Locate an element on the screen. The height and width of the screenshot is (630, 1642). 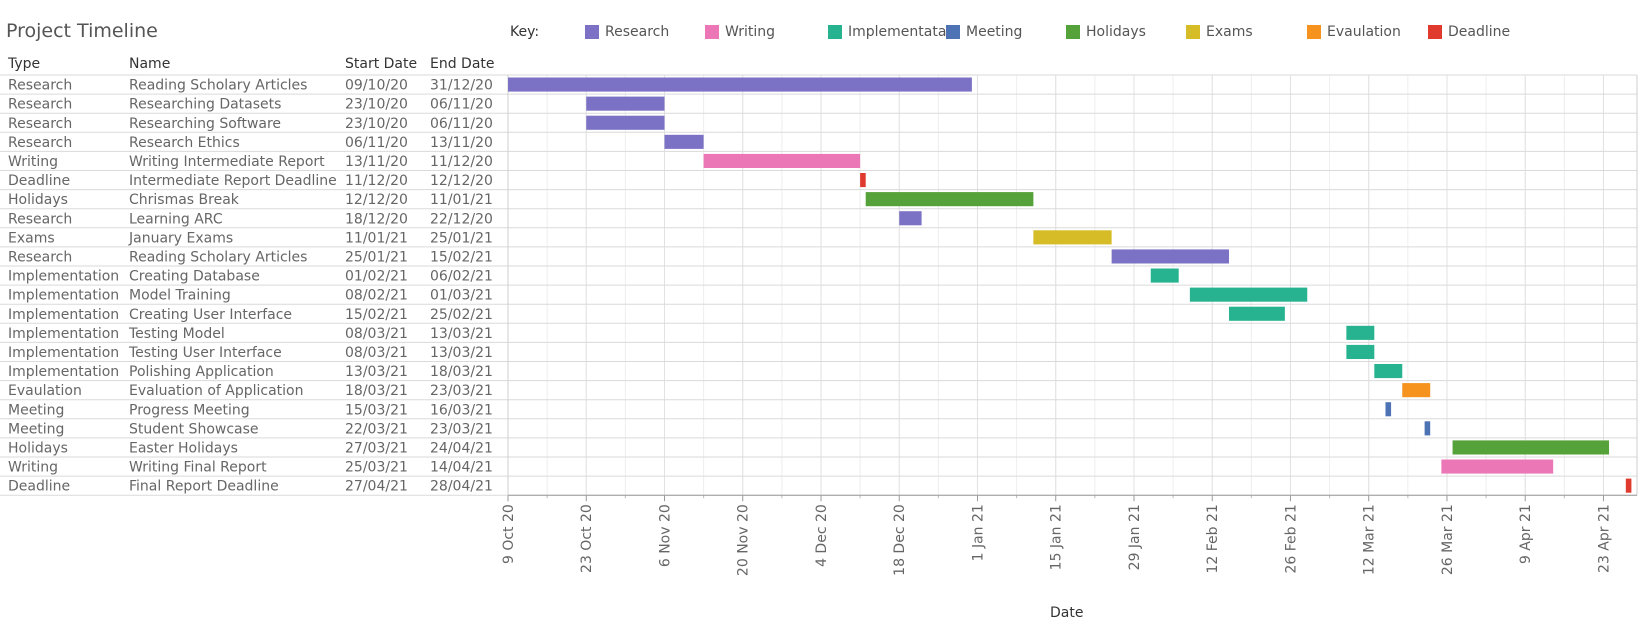
column-header-start-date: Start Date is located at coordinates (381, 64).